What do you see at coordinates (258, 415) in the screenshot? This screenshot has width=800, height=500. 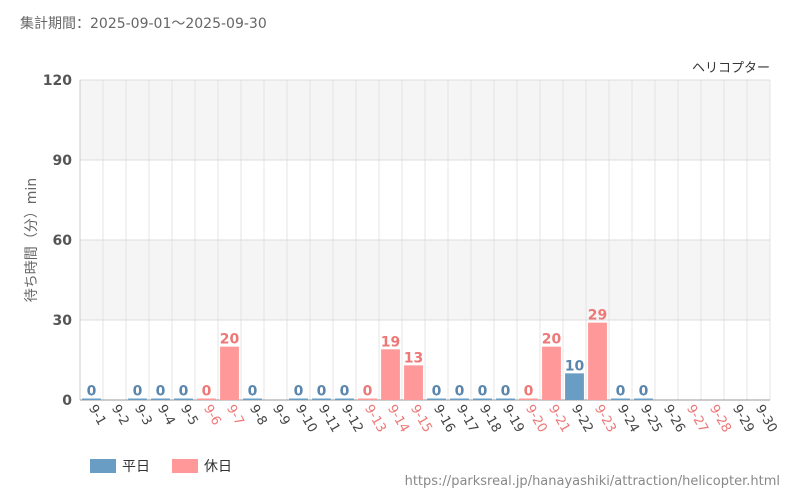 I see `x-tick-label-9-8: 9-8` at bounding box center [258, 415].